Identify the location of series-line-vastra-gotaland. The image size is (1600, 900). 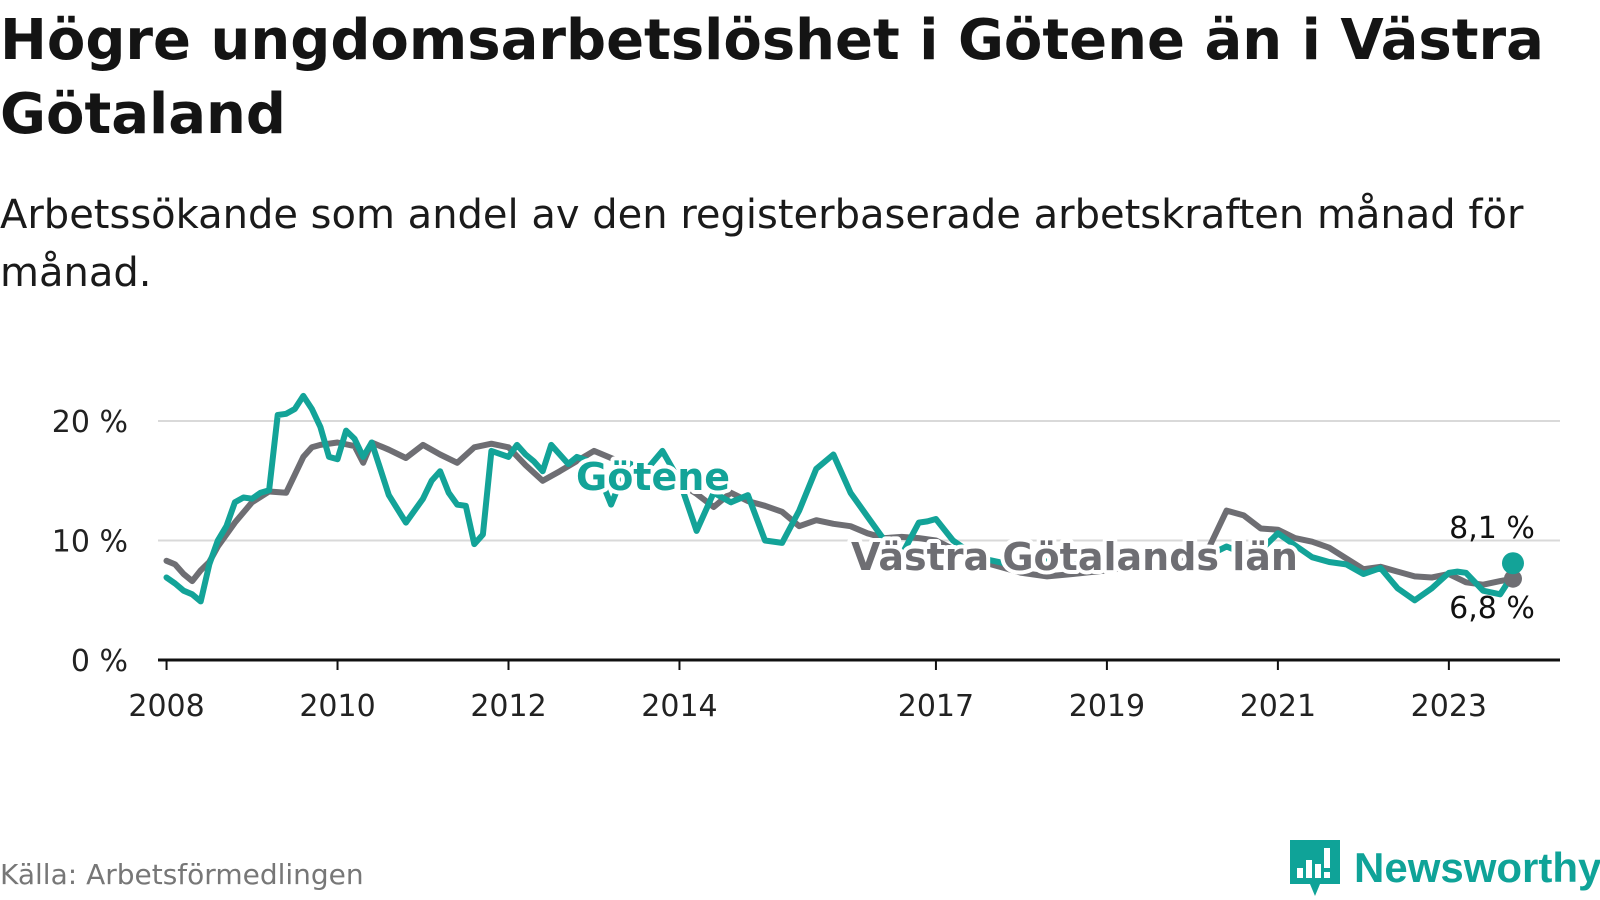
(839, 513).